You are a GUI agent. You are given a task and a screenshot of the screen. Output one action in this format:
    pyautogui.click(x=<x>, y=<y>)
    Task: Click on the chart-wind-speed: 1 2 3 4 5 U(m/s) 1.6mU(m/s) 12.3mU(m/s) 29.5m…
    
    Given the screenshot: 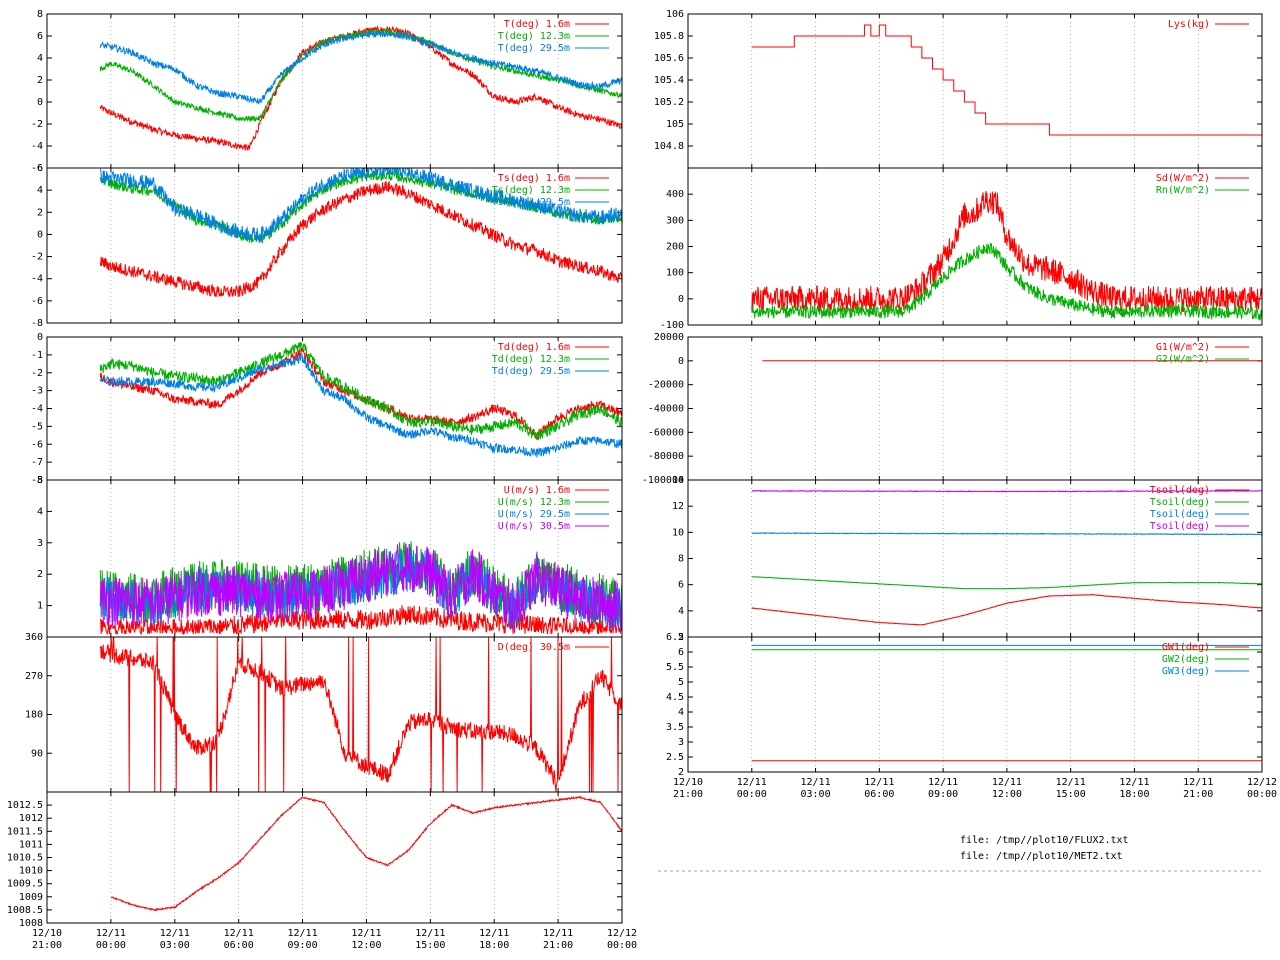 What is the action you would take?
    pyautogui.click(x=330, y=556)
    